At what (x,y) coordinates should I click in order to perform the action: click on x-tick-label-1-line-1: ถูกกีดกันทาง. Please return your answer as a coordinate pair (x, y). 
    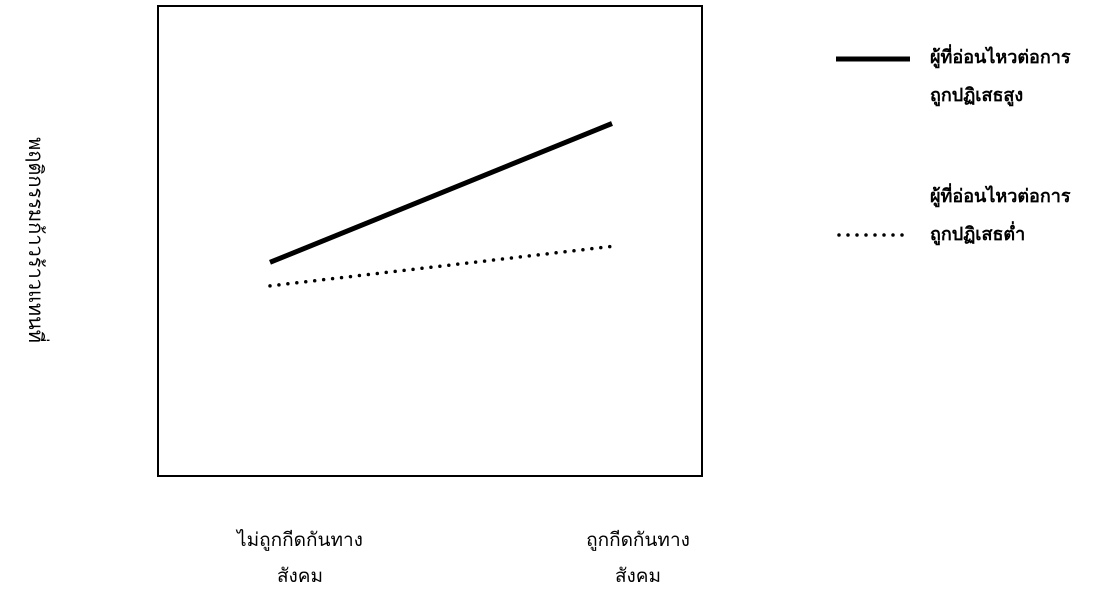
    Looking at the image, I should click on (638, 540).